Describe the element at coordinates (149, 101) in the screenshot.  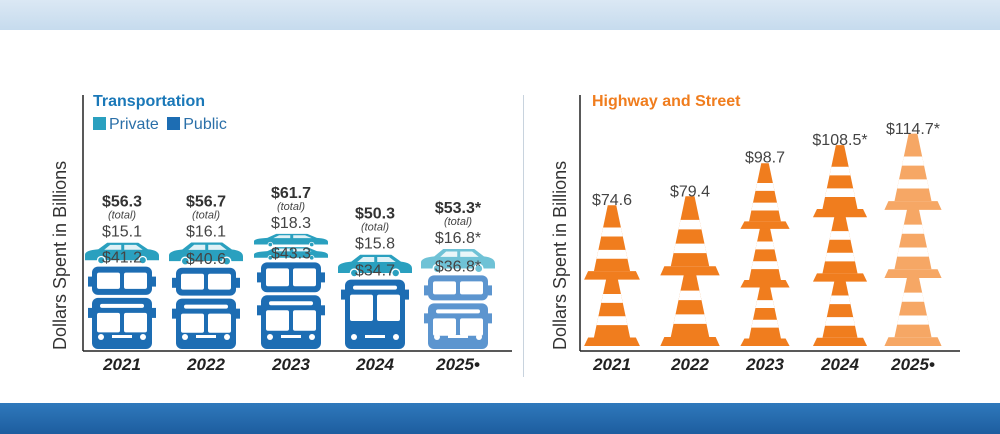
I see `transportation-title: Transportation` at that location.